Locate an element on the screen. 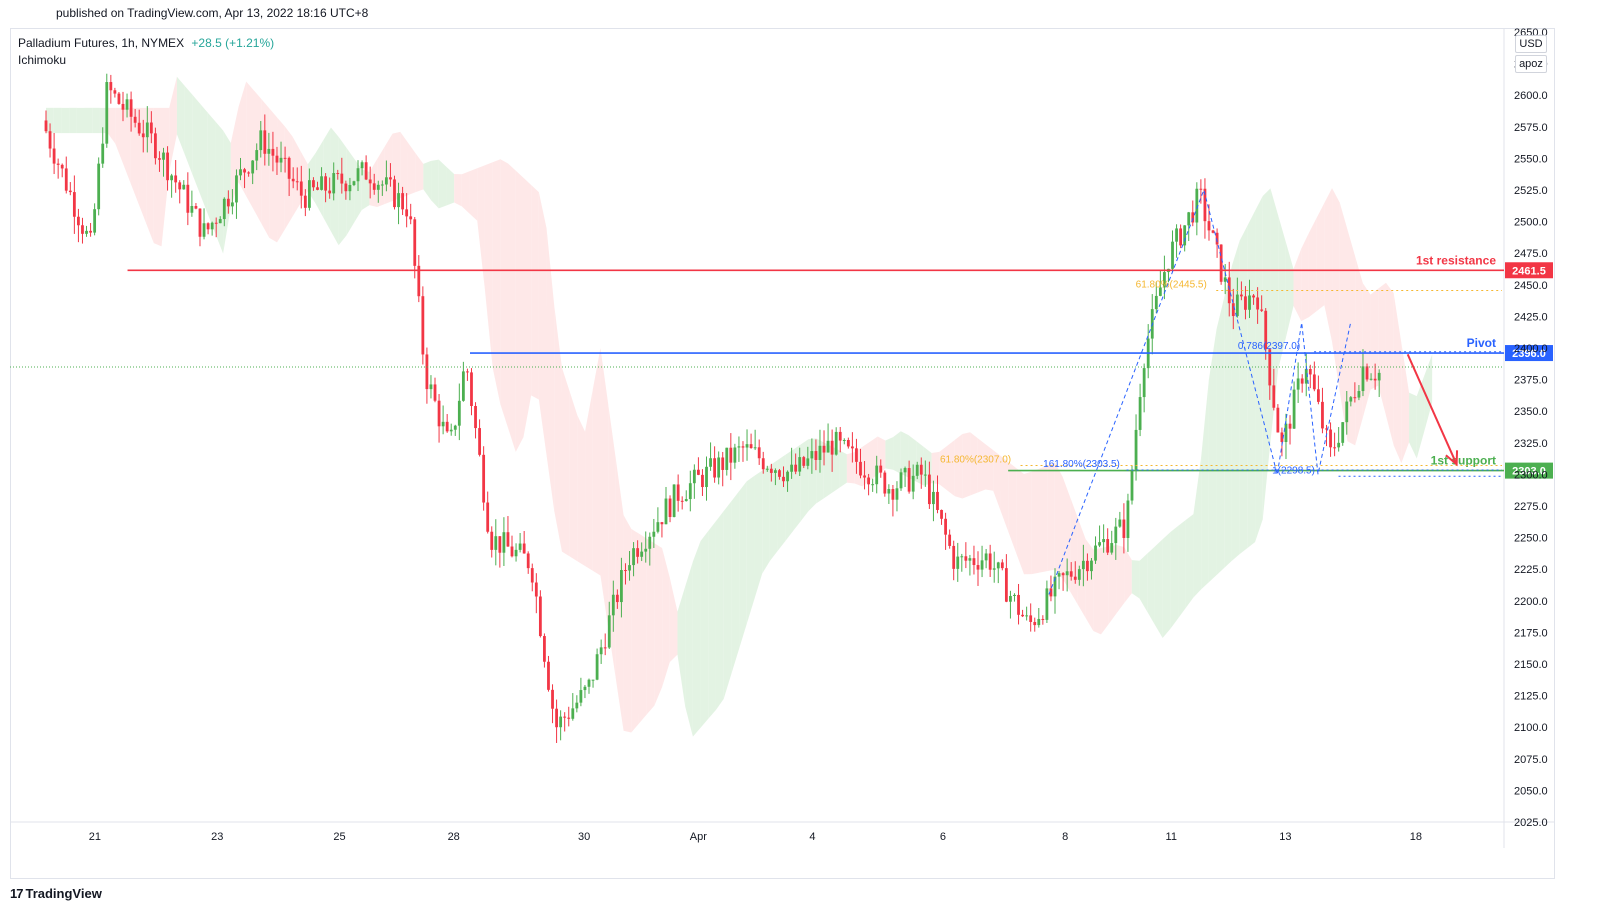 The height and width of the screenshot is (910, 1616). symbol-title: Palladium Futures, 1h, NYMEX is located at coordinates (101, 43).